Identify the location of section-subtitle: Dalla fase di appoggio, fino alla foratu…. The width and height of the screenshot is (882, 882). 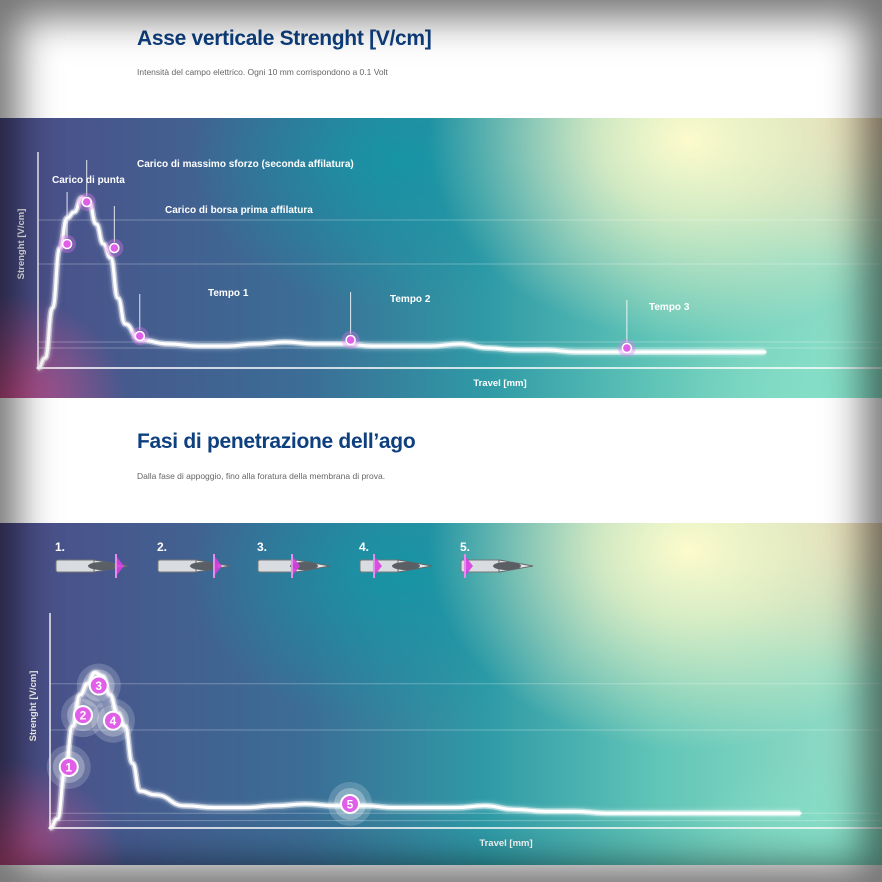
(261, 476).